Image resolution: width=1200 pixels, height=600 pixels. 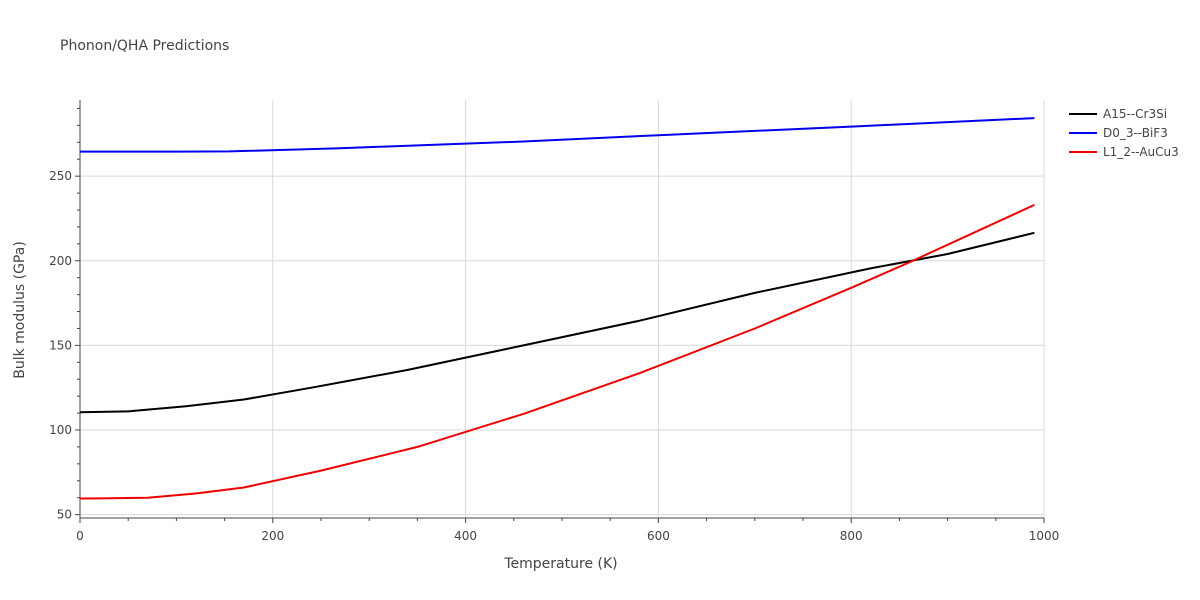 I want to click on y-tick-label: 200, so click(x=60, y=261).